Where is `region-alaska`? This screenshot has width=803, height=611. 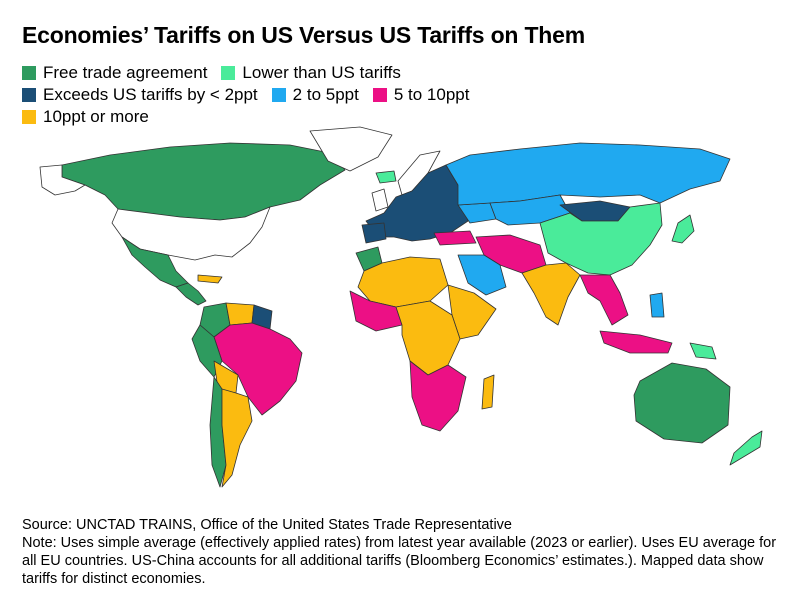
region-alaska is located at coordinates (62, 180).